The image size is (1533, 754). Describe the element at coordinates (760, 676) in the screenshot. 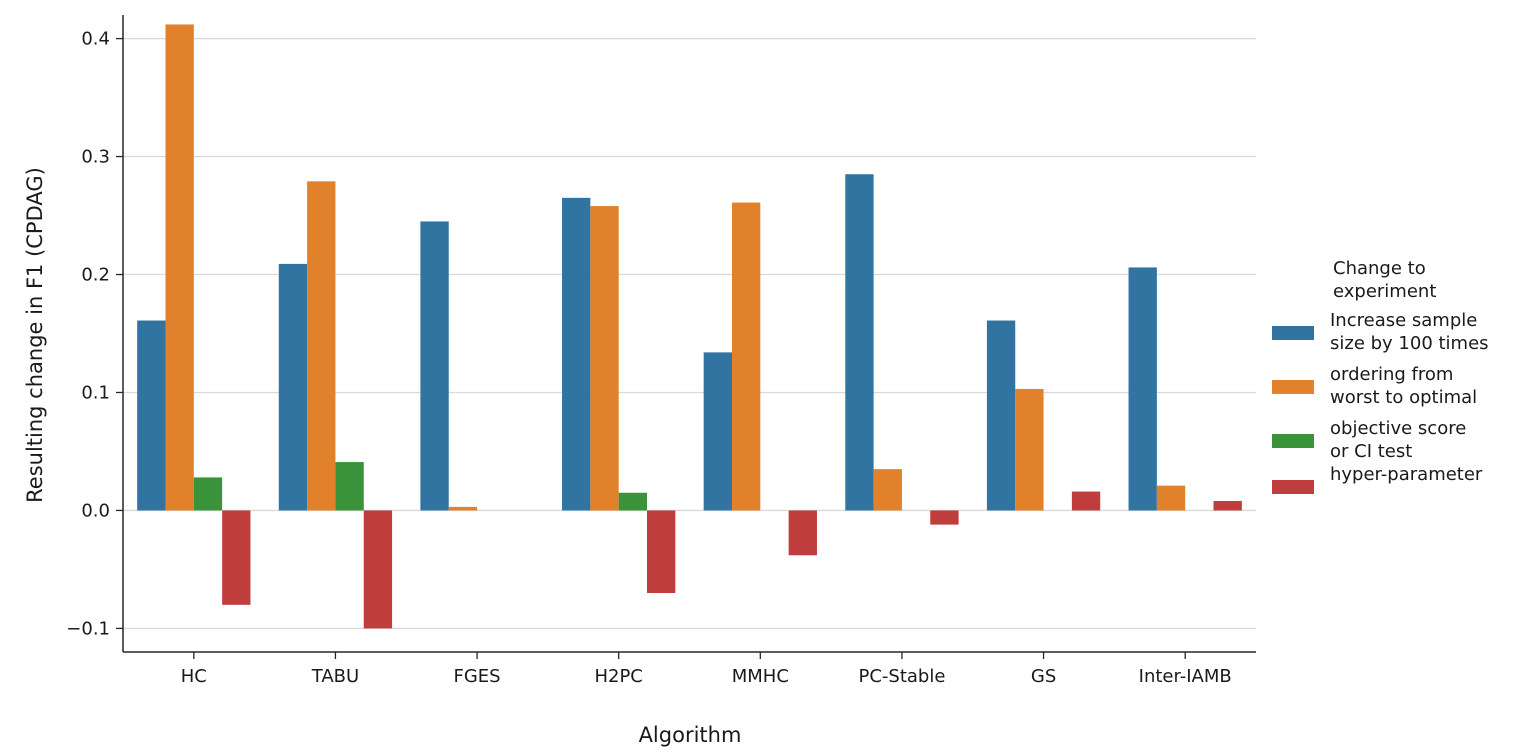

I see `x-tick-label: MMHC` at that location.